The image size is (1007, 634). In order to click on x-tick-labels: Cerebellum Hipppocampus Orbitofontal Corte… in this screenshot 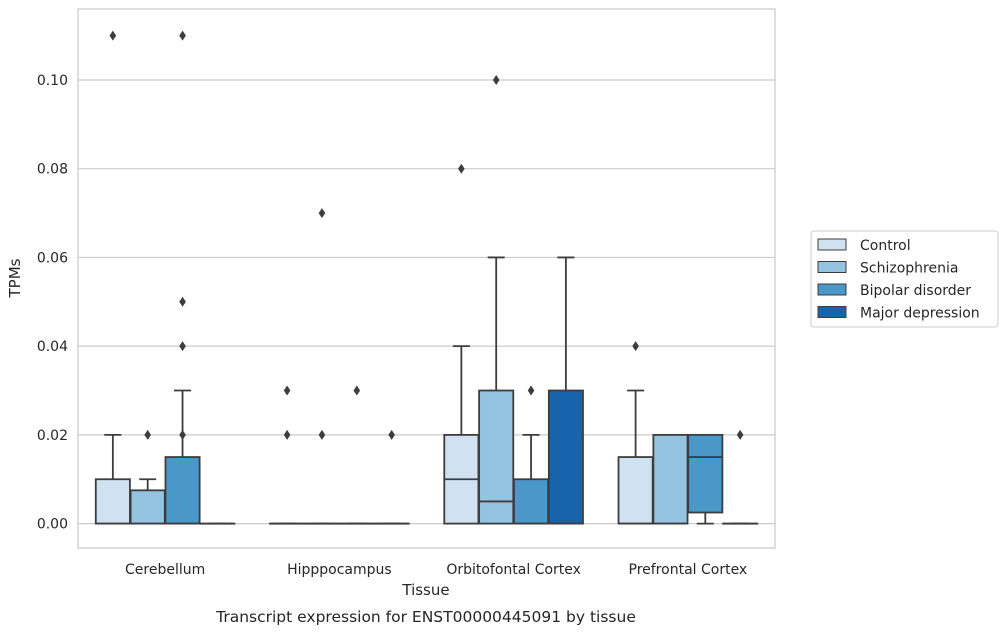, I will do `click(436, 570)`.